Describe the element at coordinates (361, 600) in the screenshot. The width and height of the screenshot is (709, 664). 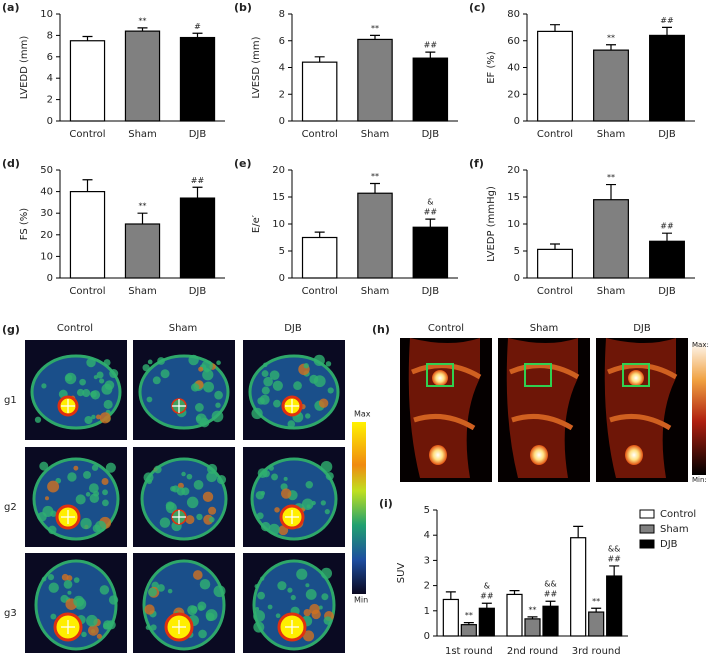
I see `scale-min: Min` at that location.